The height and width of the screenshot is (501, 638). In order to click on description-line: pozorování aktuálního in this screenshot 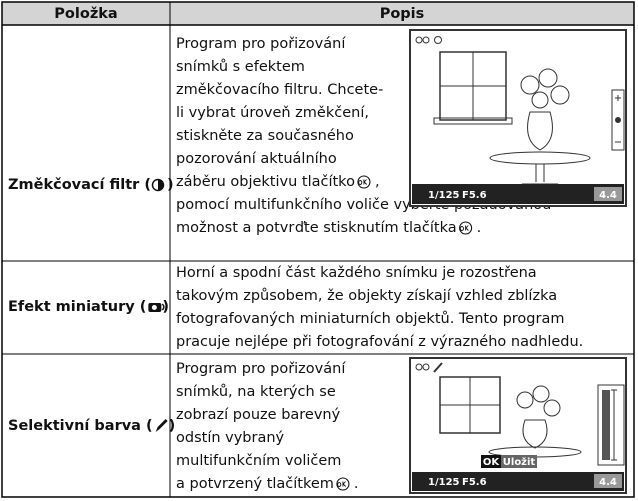, I will do `click(256, 159)`.